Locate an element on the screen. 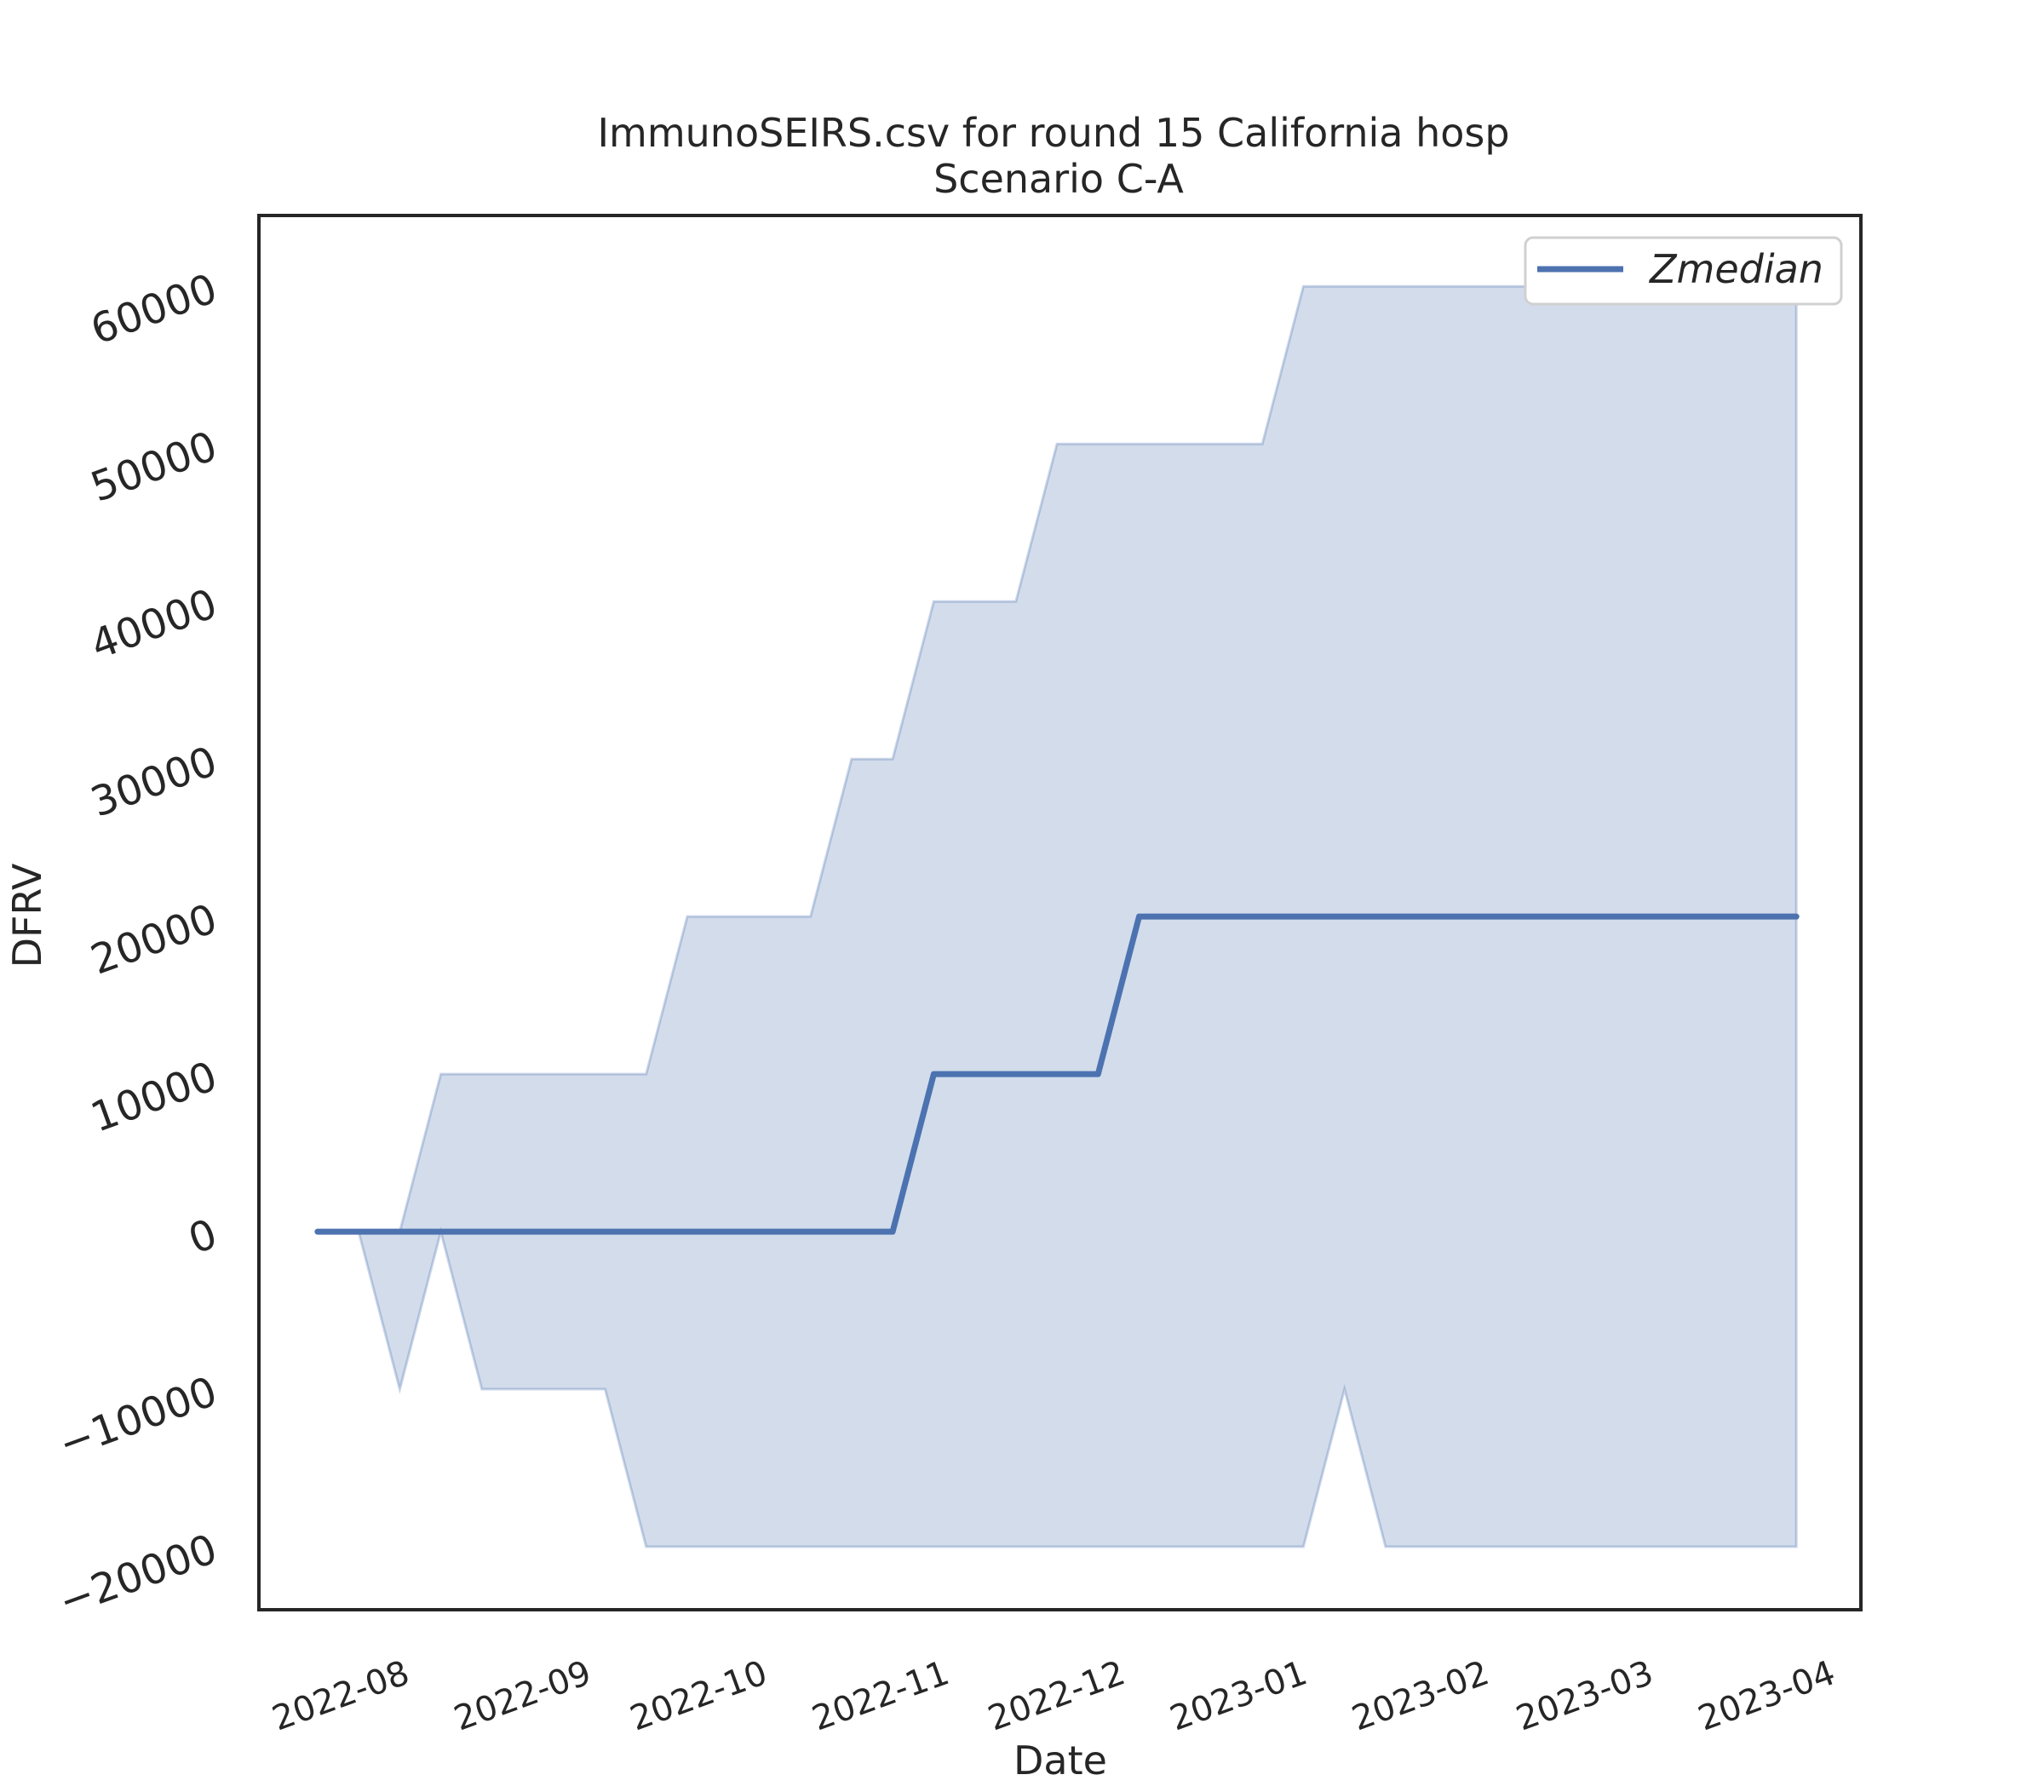  y-tick-label: 10000 is located at coordinates (153, 1097).